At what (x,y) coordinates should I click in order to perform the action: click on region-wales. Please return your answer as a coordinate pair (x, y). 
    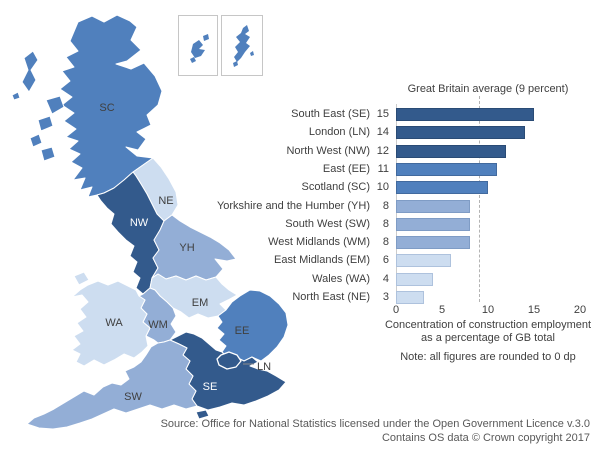
    Looking at the image, I should click on (111, 323).